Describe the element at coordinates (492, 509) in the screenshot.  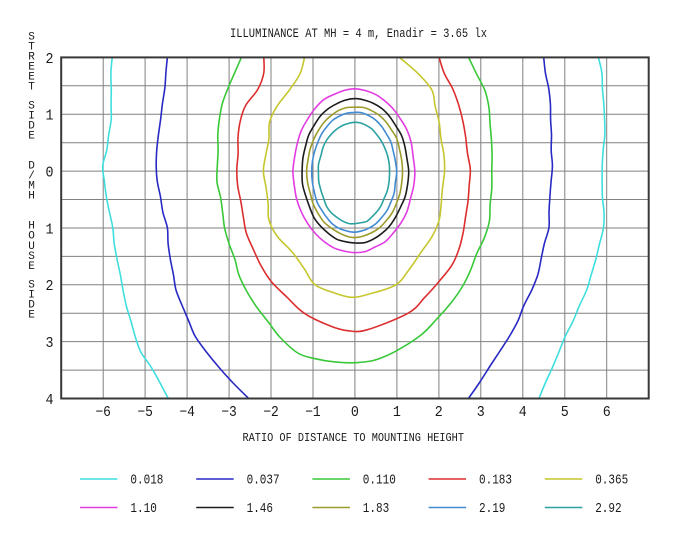
I see `svg-text: 2.19` at that location.